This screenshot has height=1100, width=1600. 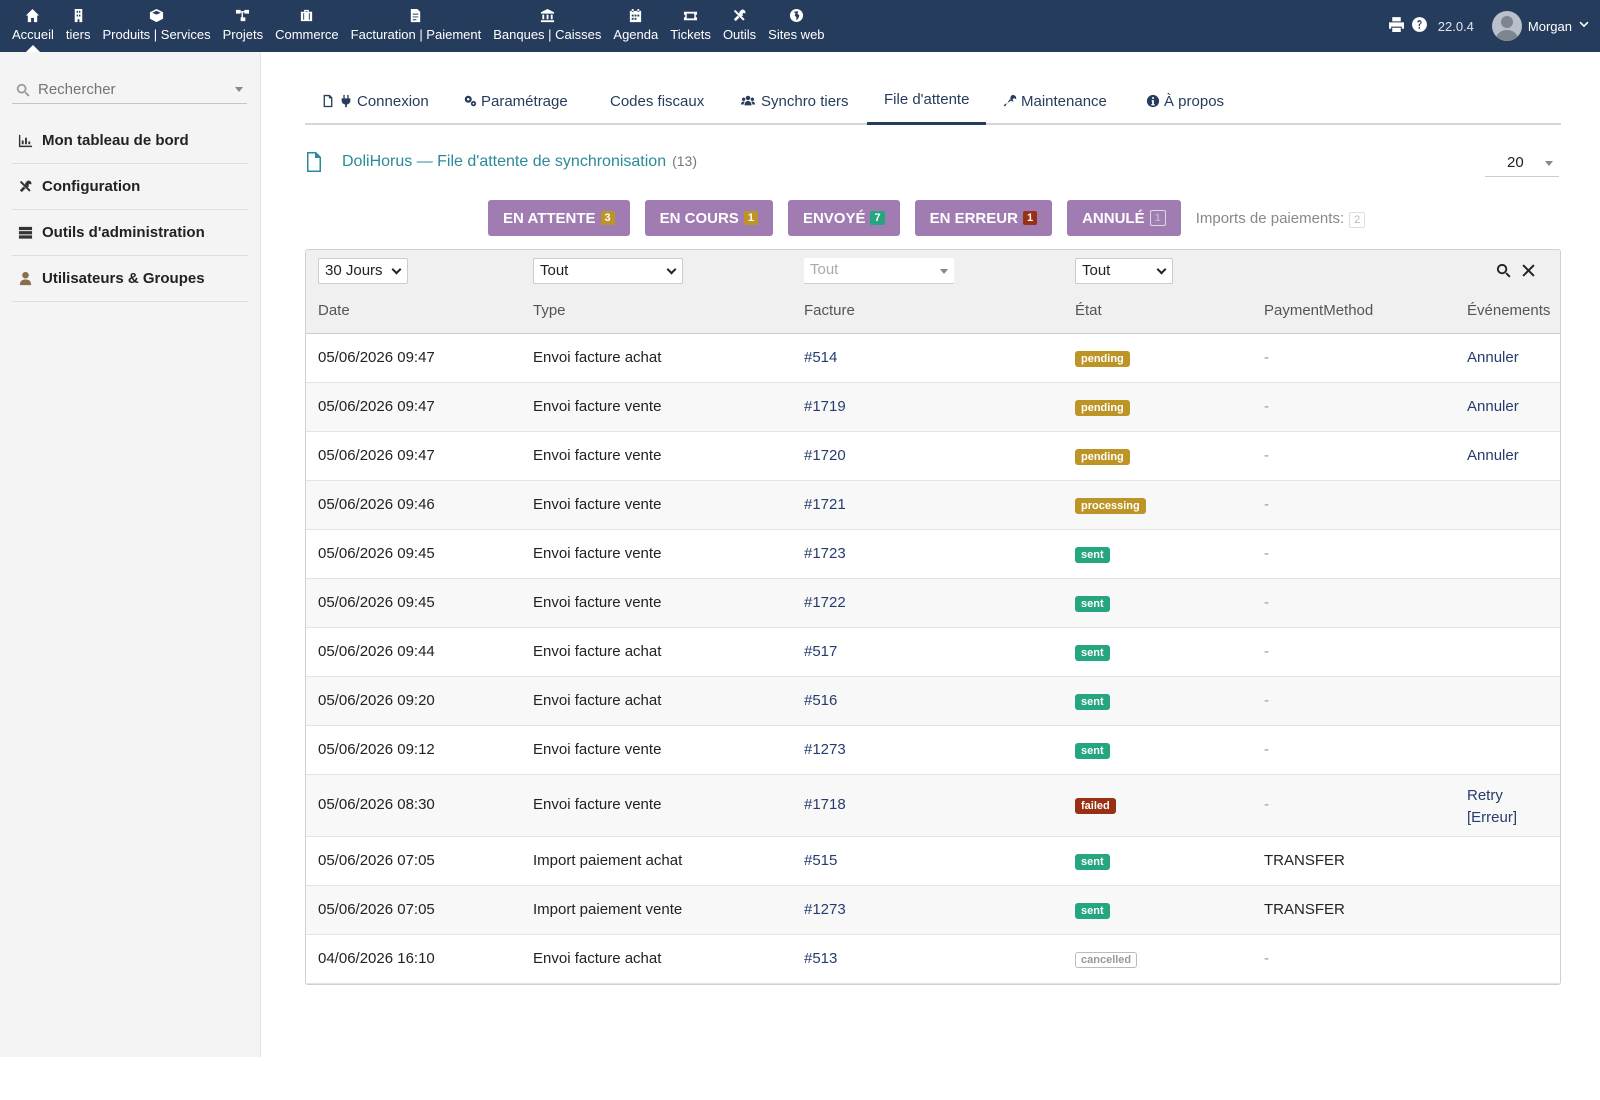 I want to click on topnav-banques: Banques | Caisses, so click(x=547, y=26).